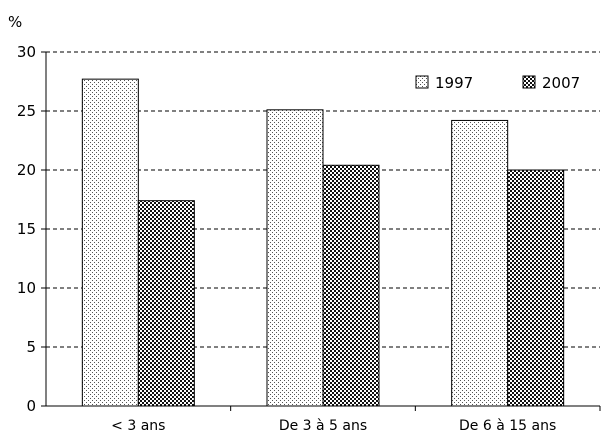 This screenshot has width=613, height=438. I want to click on x-category-label: < 3 ans, so click(138, 426).